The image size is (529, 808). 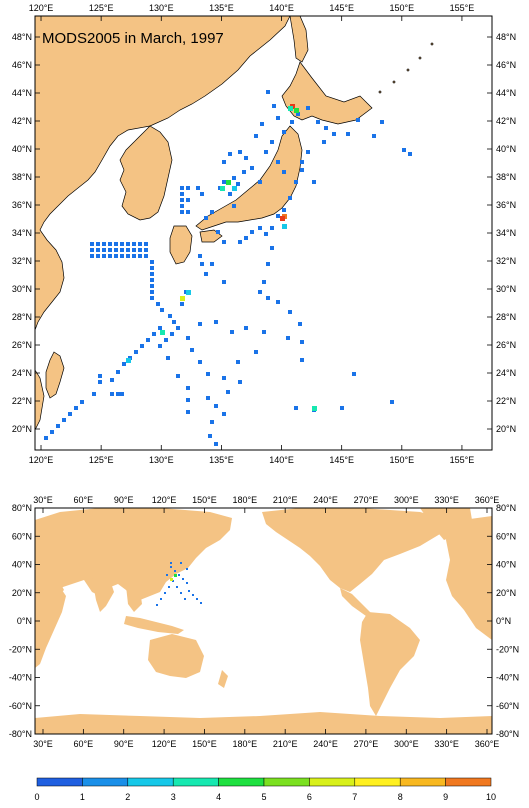 I want to click on world-lat-label-right: -80°N, so click(x=507, y=734).